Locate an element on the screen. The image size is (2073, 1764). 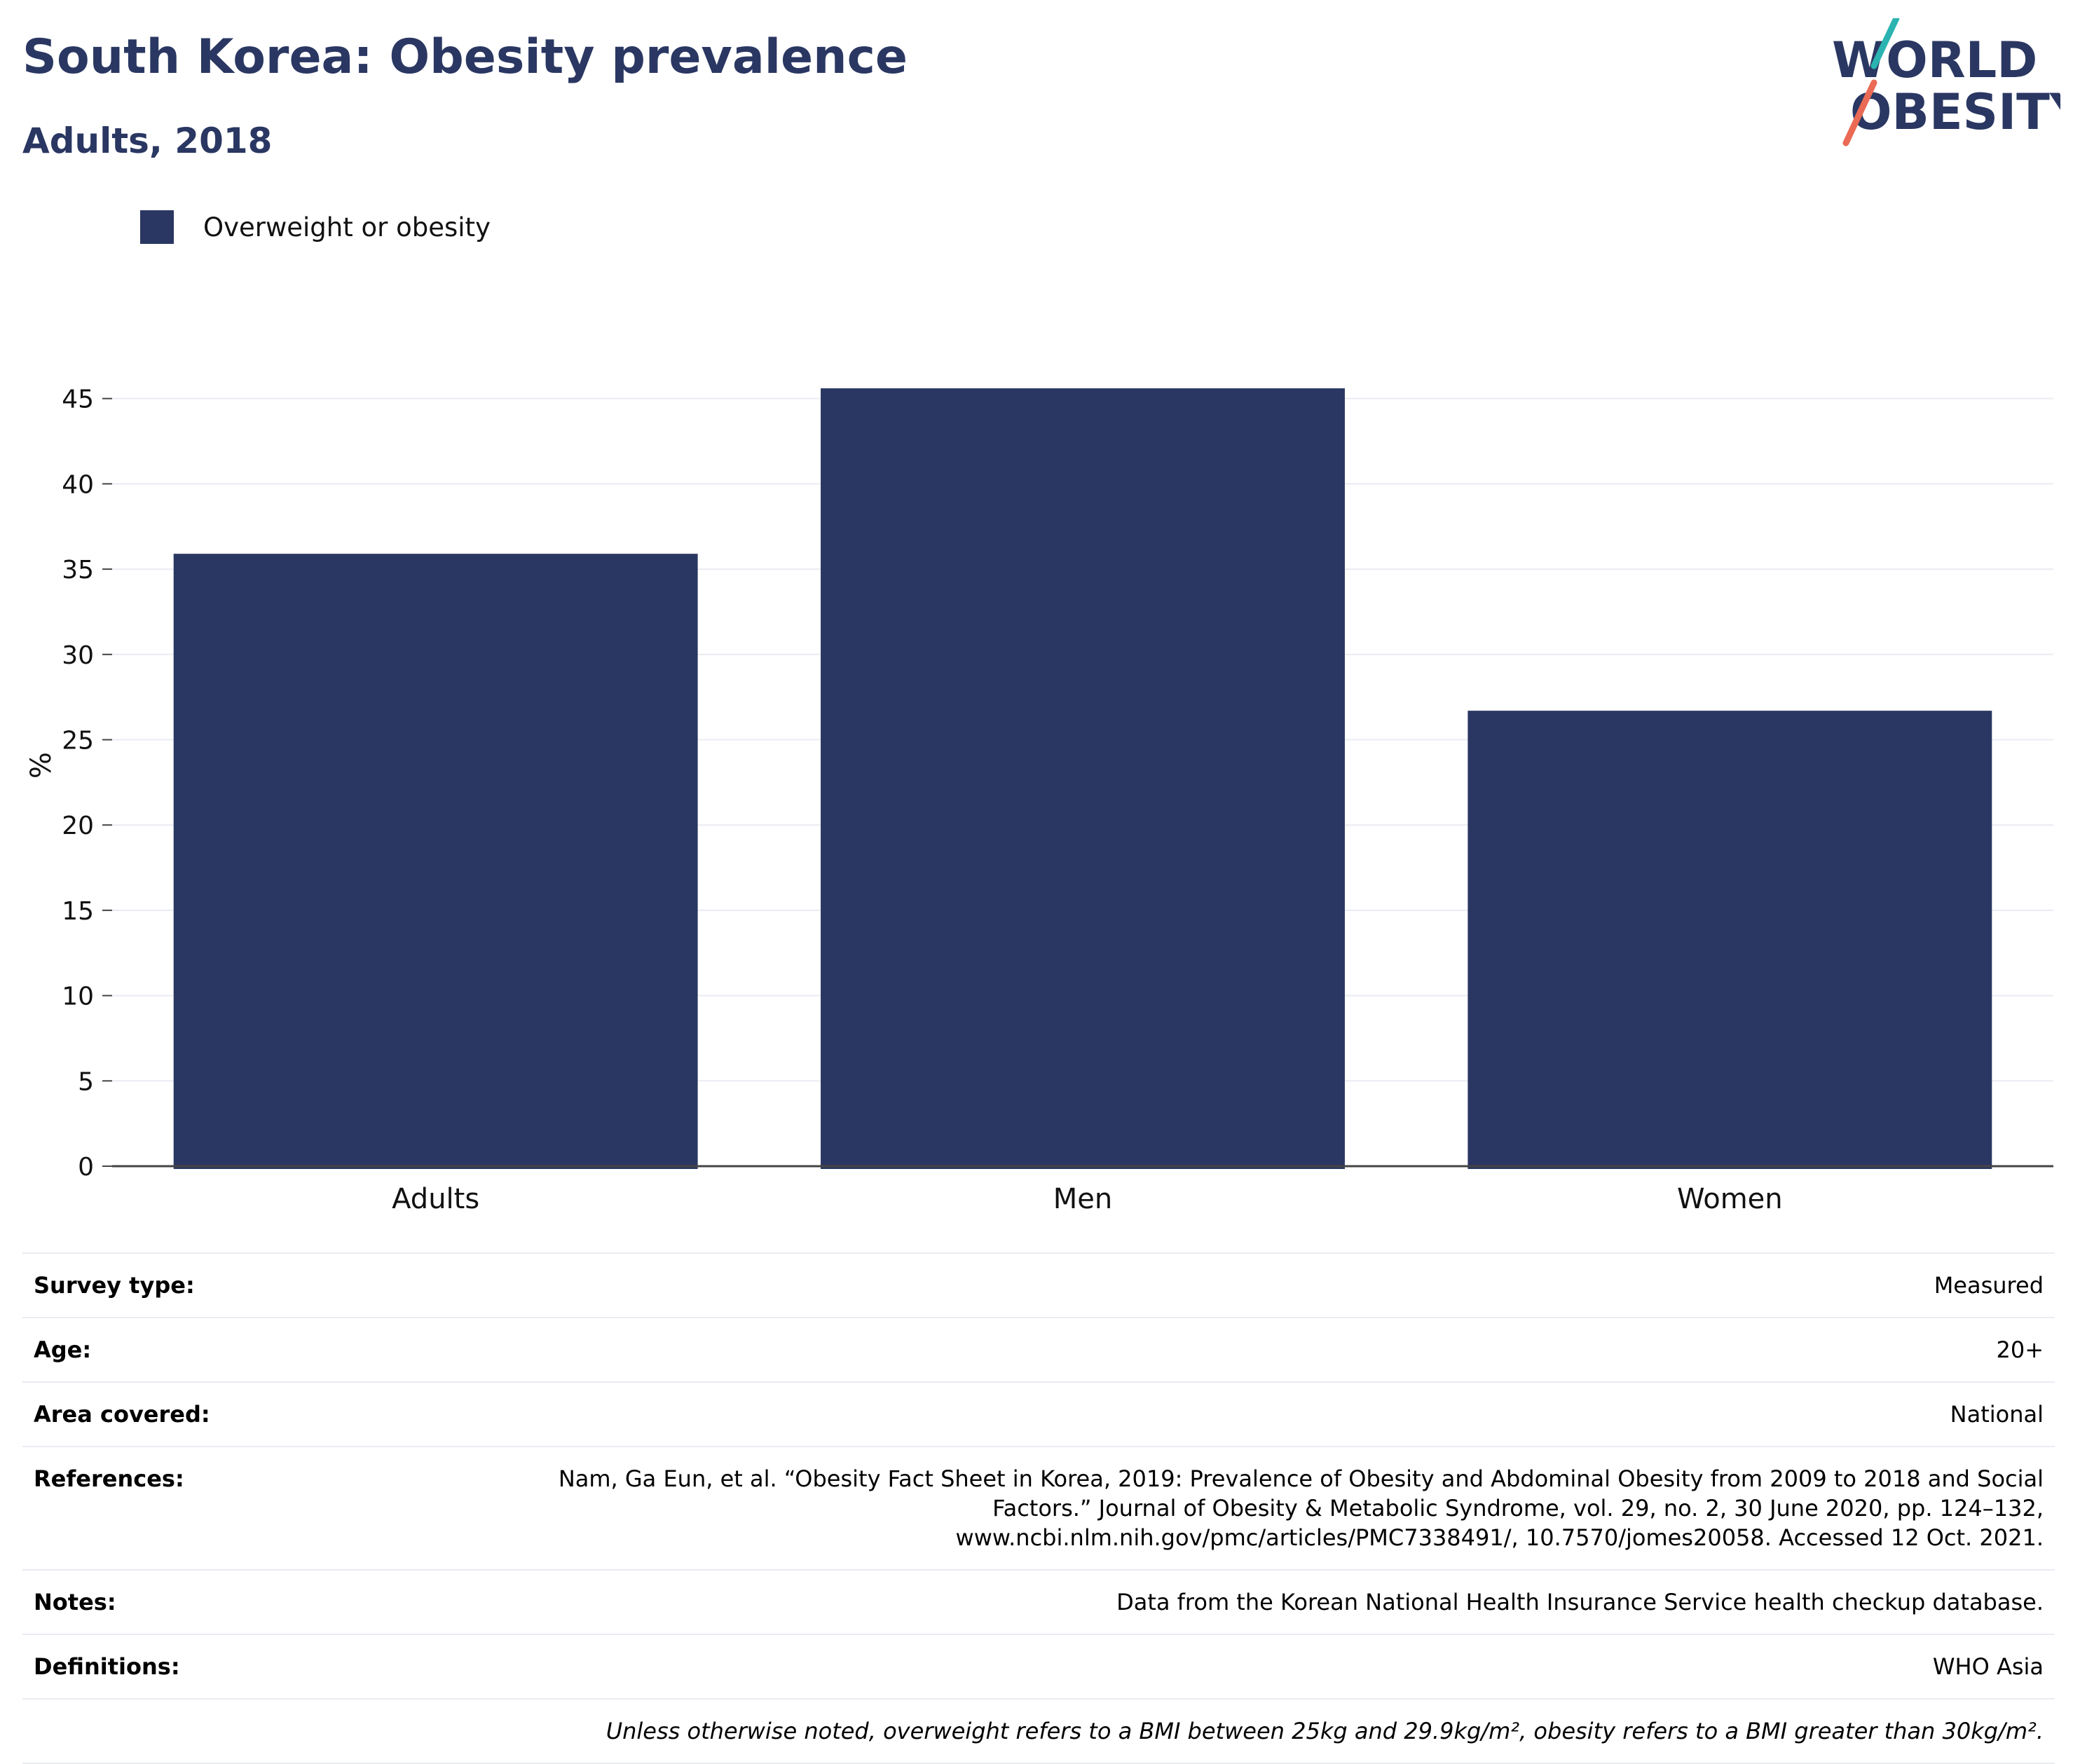
y-axis-label: % is located at coordinates (41, 765).